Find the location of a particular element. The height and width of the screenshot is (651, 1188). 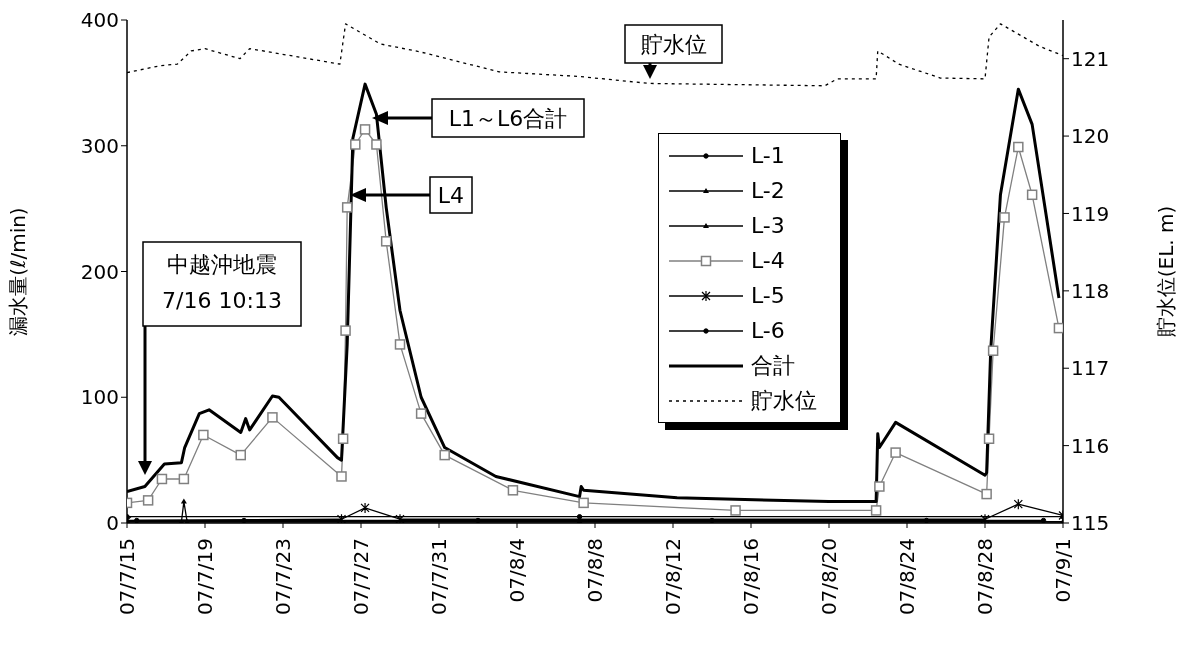

legend-label: 貯水位 is located at coordinates (784, 400).